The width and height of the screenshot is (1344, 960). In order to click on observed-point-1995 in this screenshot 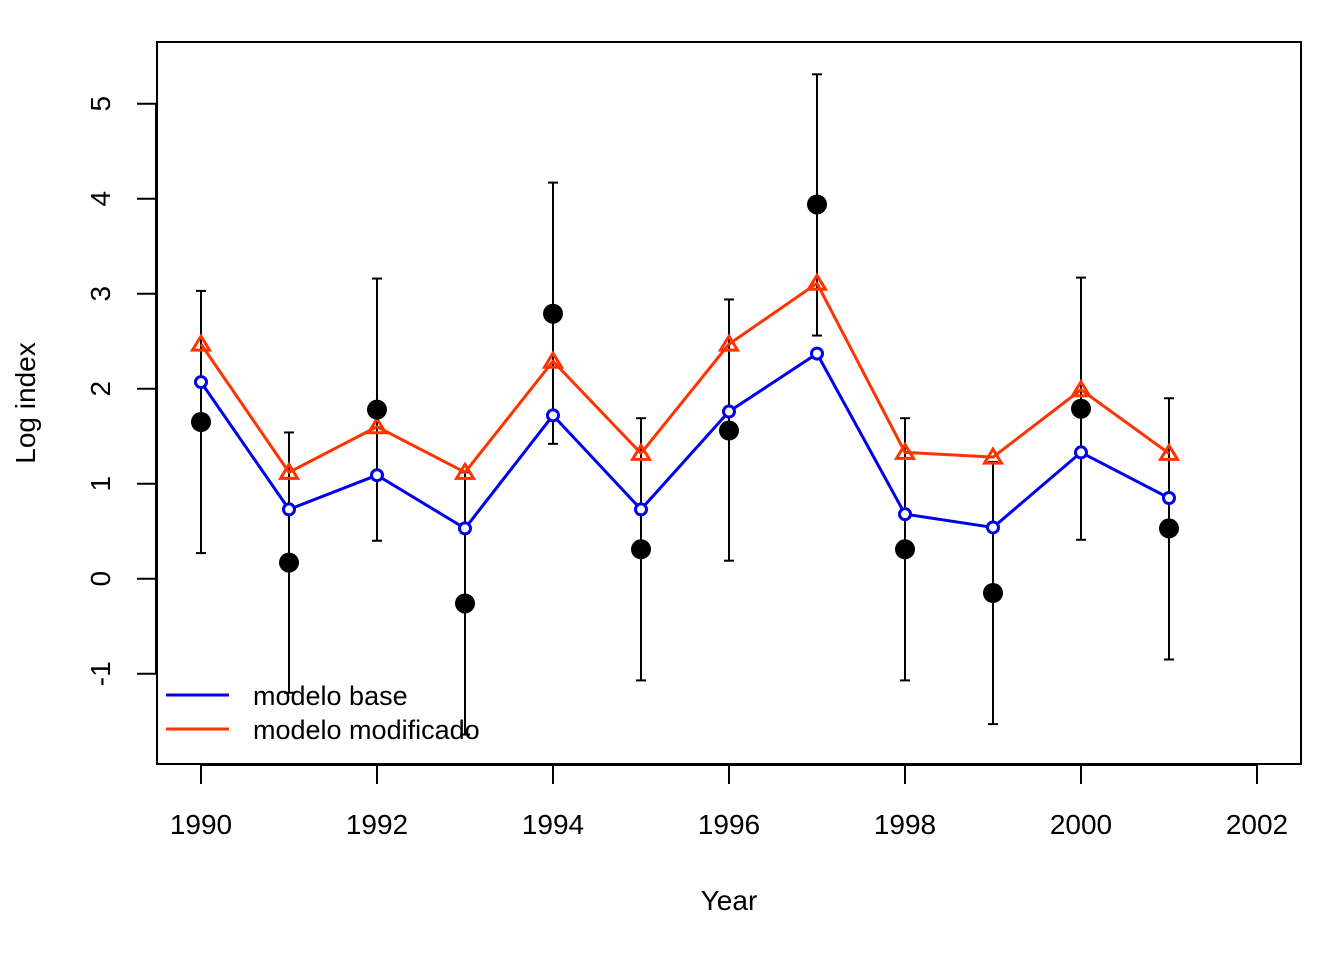, I will do `click(641, 549)`.